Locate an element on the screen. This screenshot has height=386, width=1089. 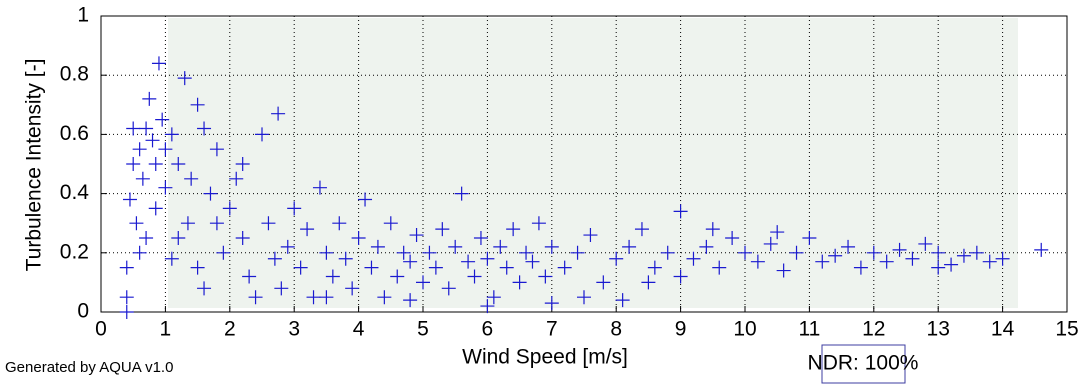
x-tick-label: 4 is located at coordinates (359, 329).